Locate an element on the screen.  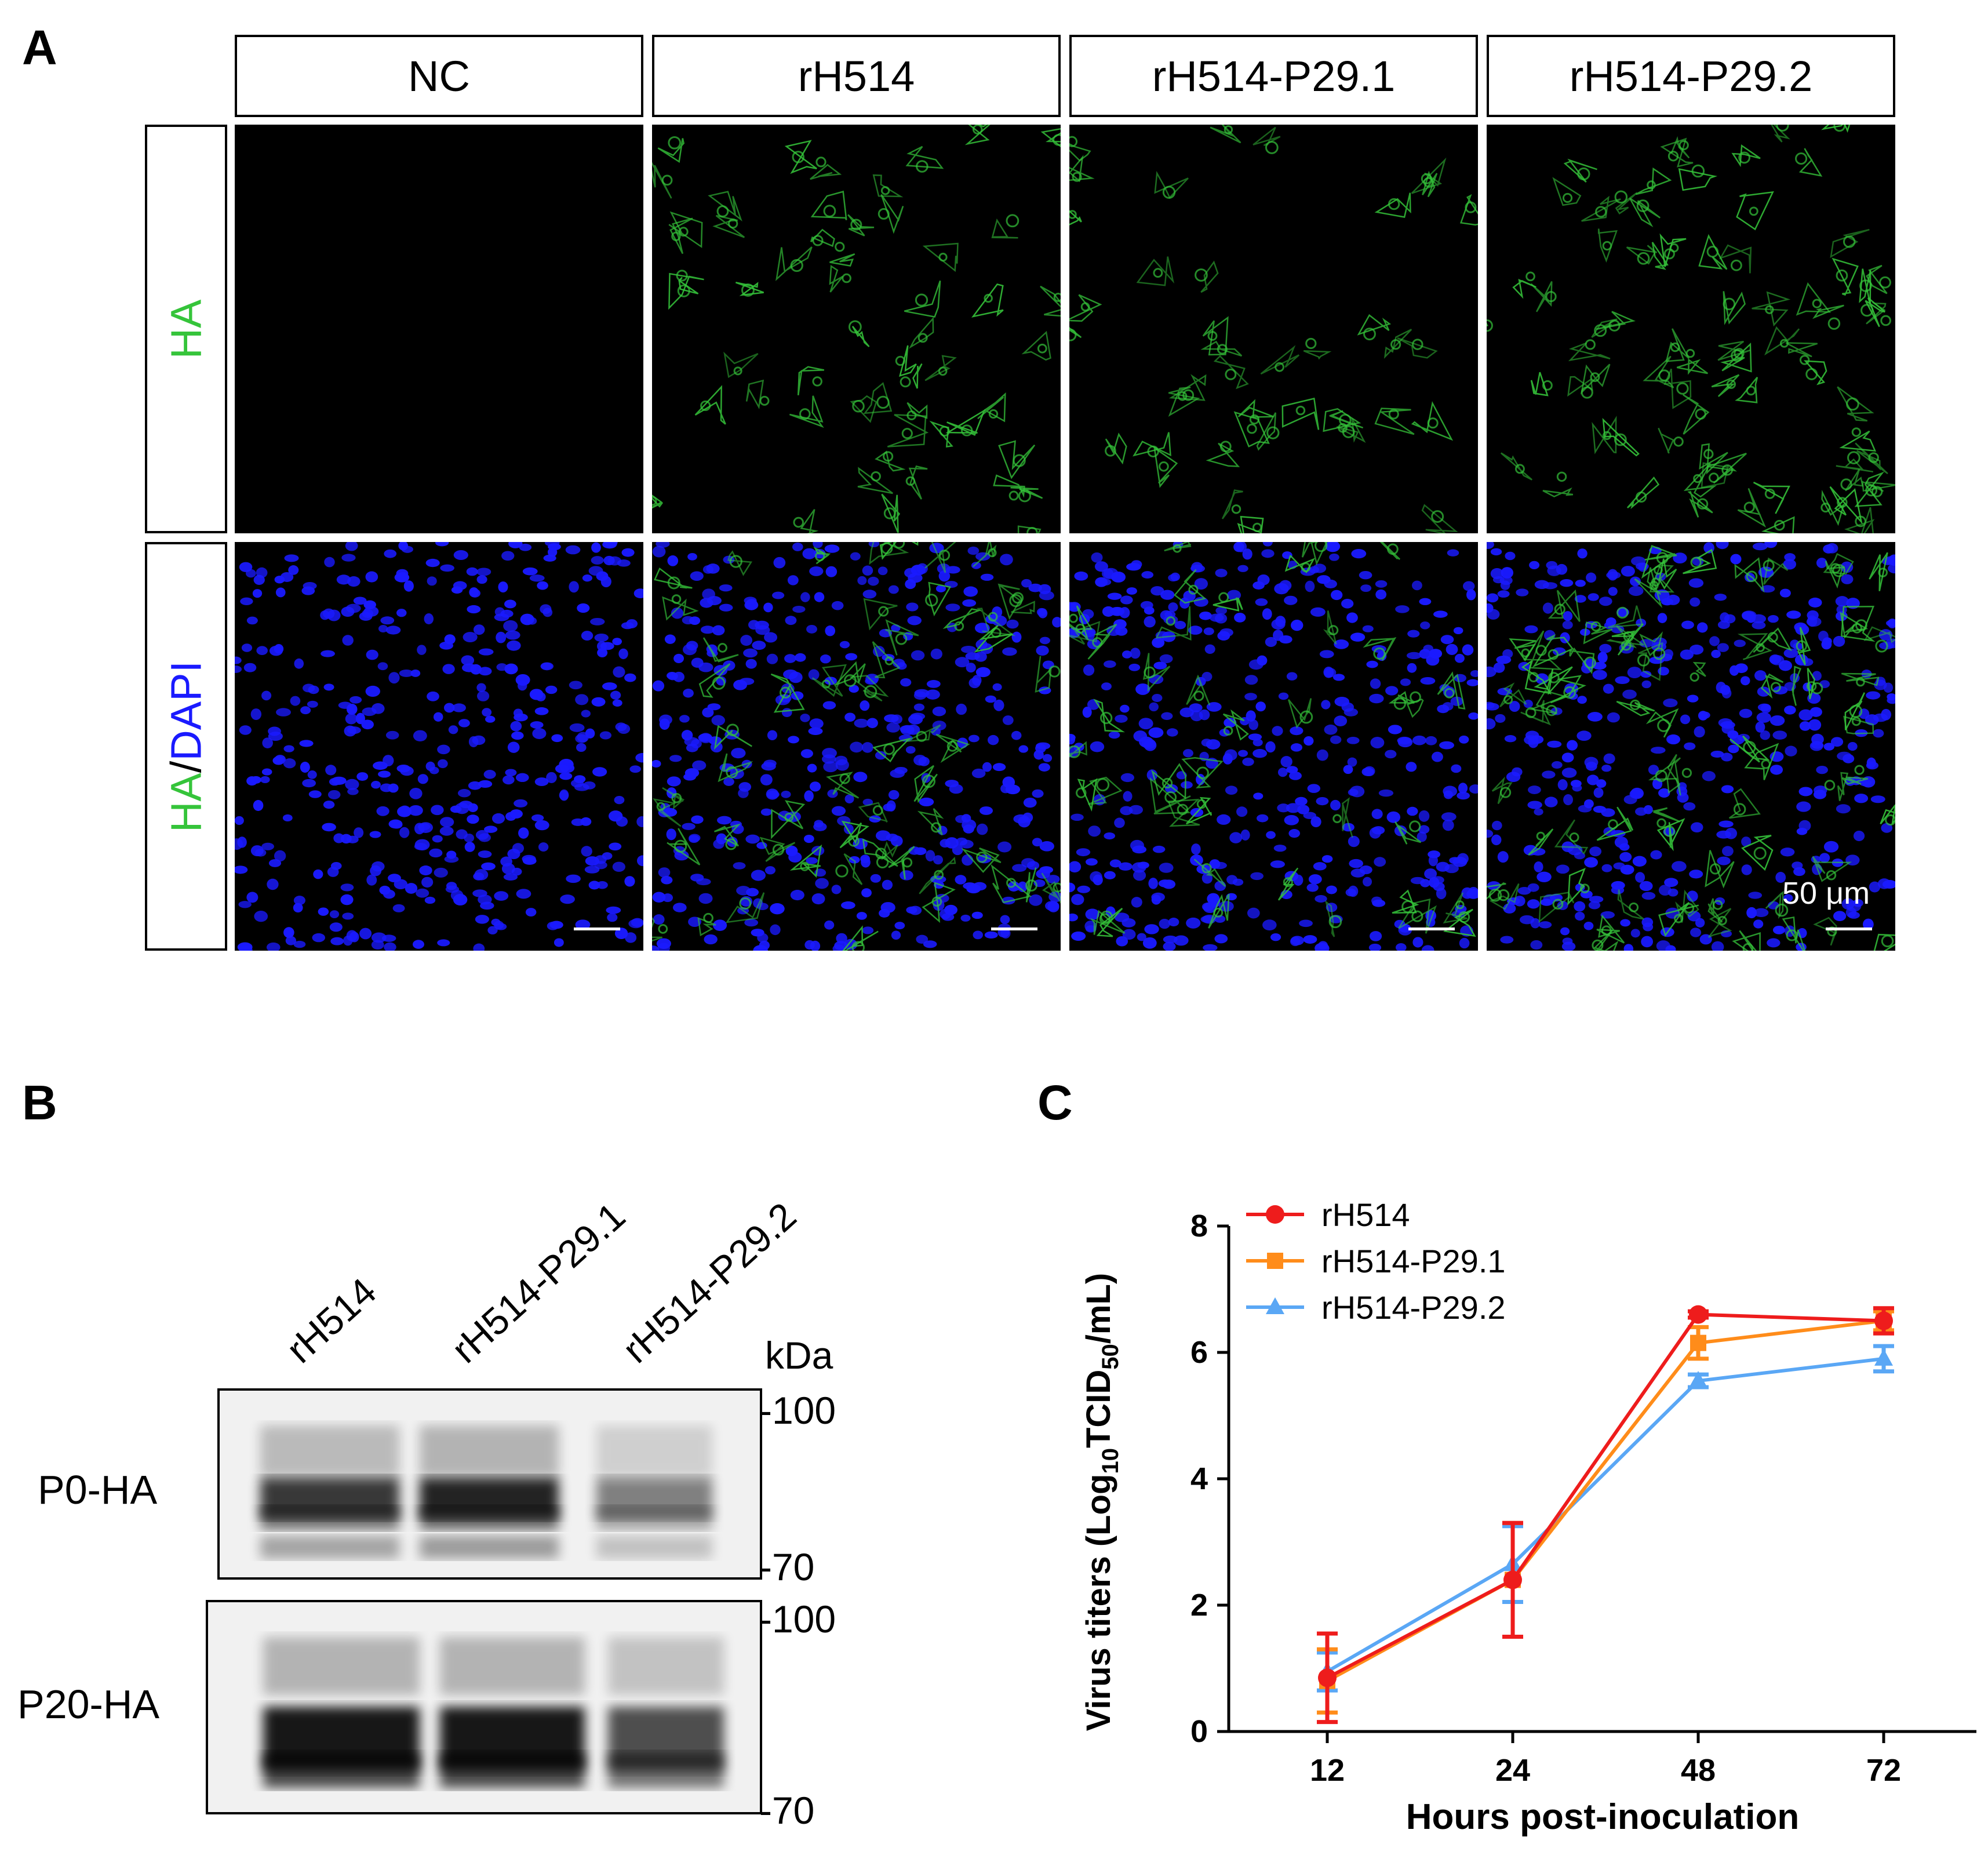
y-tick-label: 0 is located at coordinates (1199, 1732).